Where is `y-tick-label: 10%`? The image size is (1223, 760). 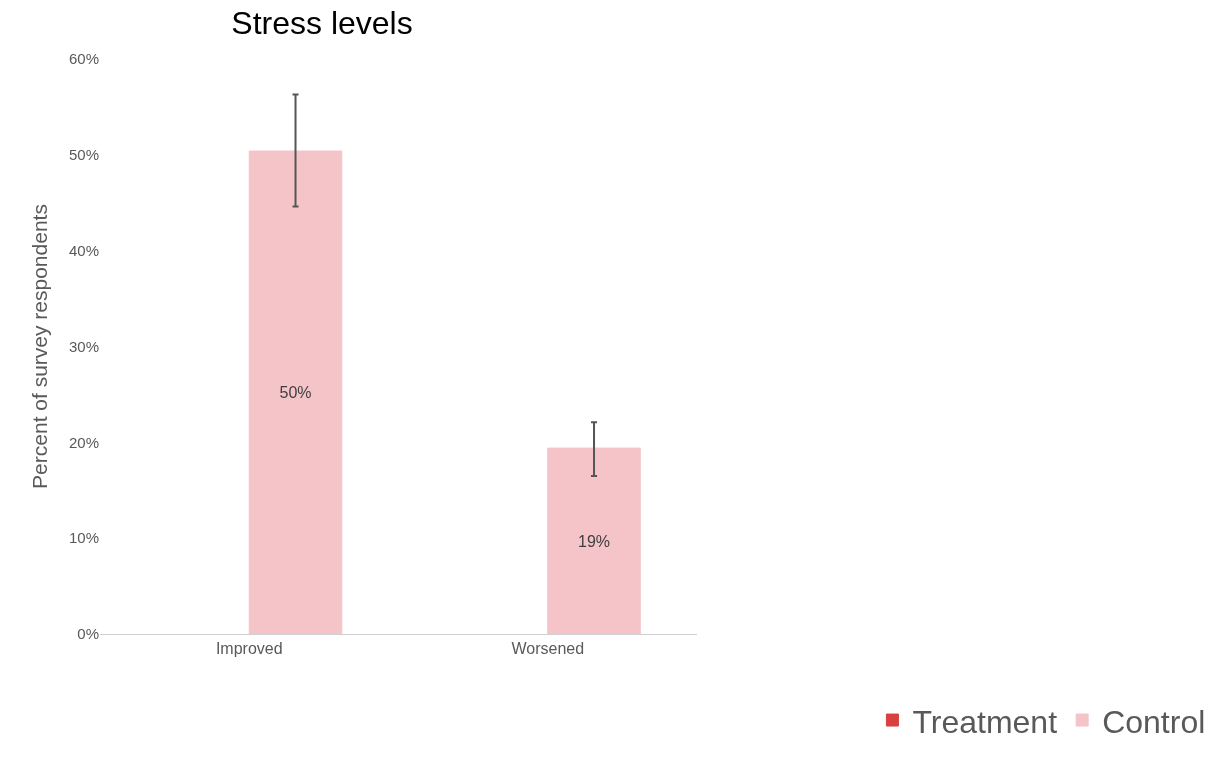
y-tick-label: 10% is located at coordinates (83, 538).